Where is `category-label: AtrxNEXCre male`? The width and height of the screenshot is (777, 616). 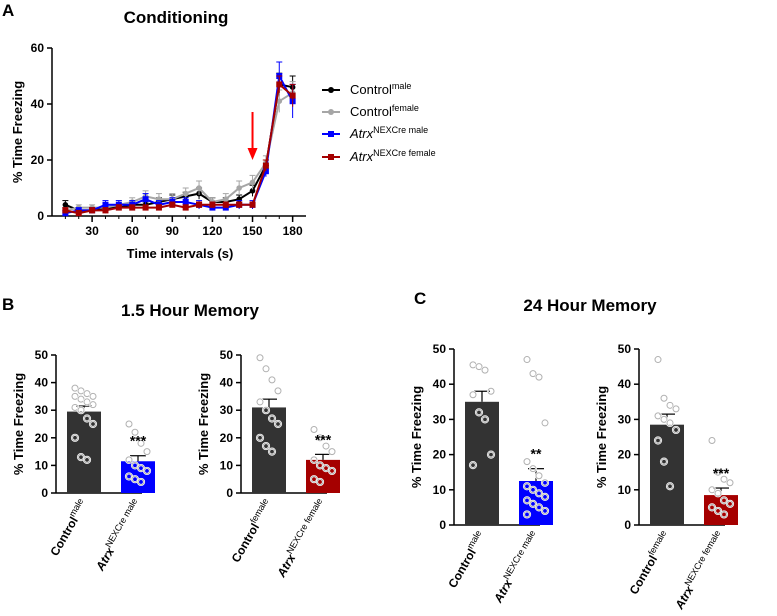 category-label: AtrxNEXCre male is located at coordinates (516, 567).